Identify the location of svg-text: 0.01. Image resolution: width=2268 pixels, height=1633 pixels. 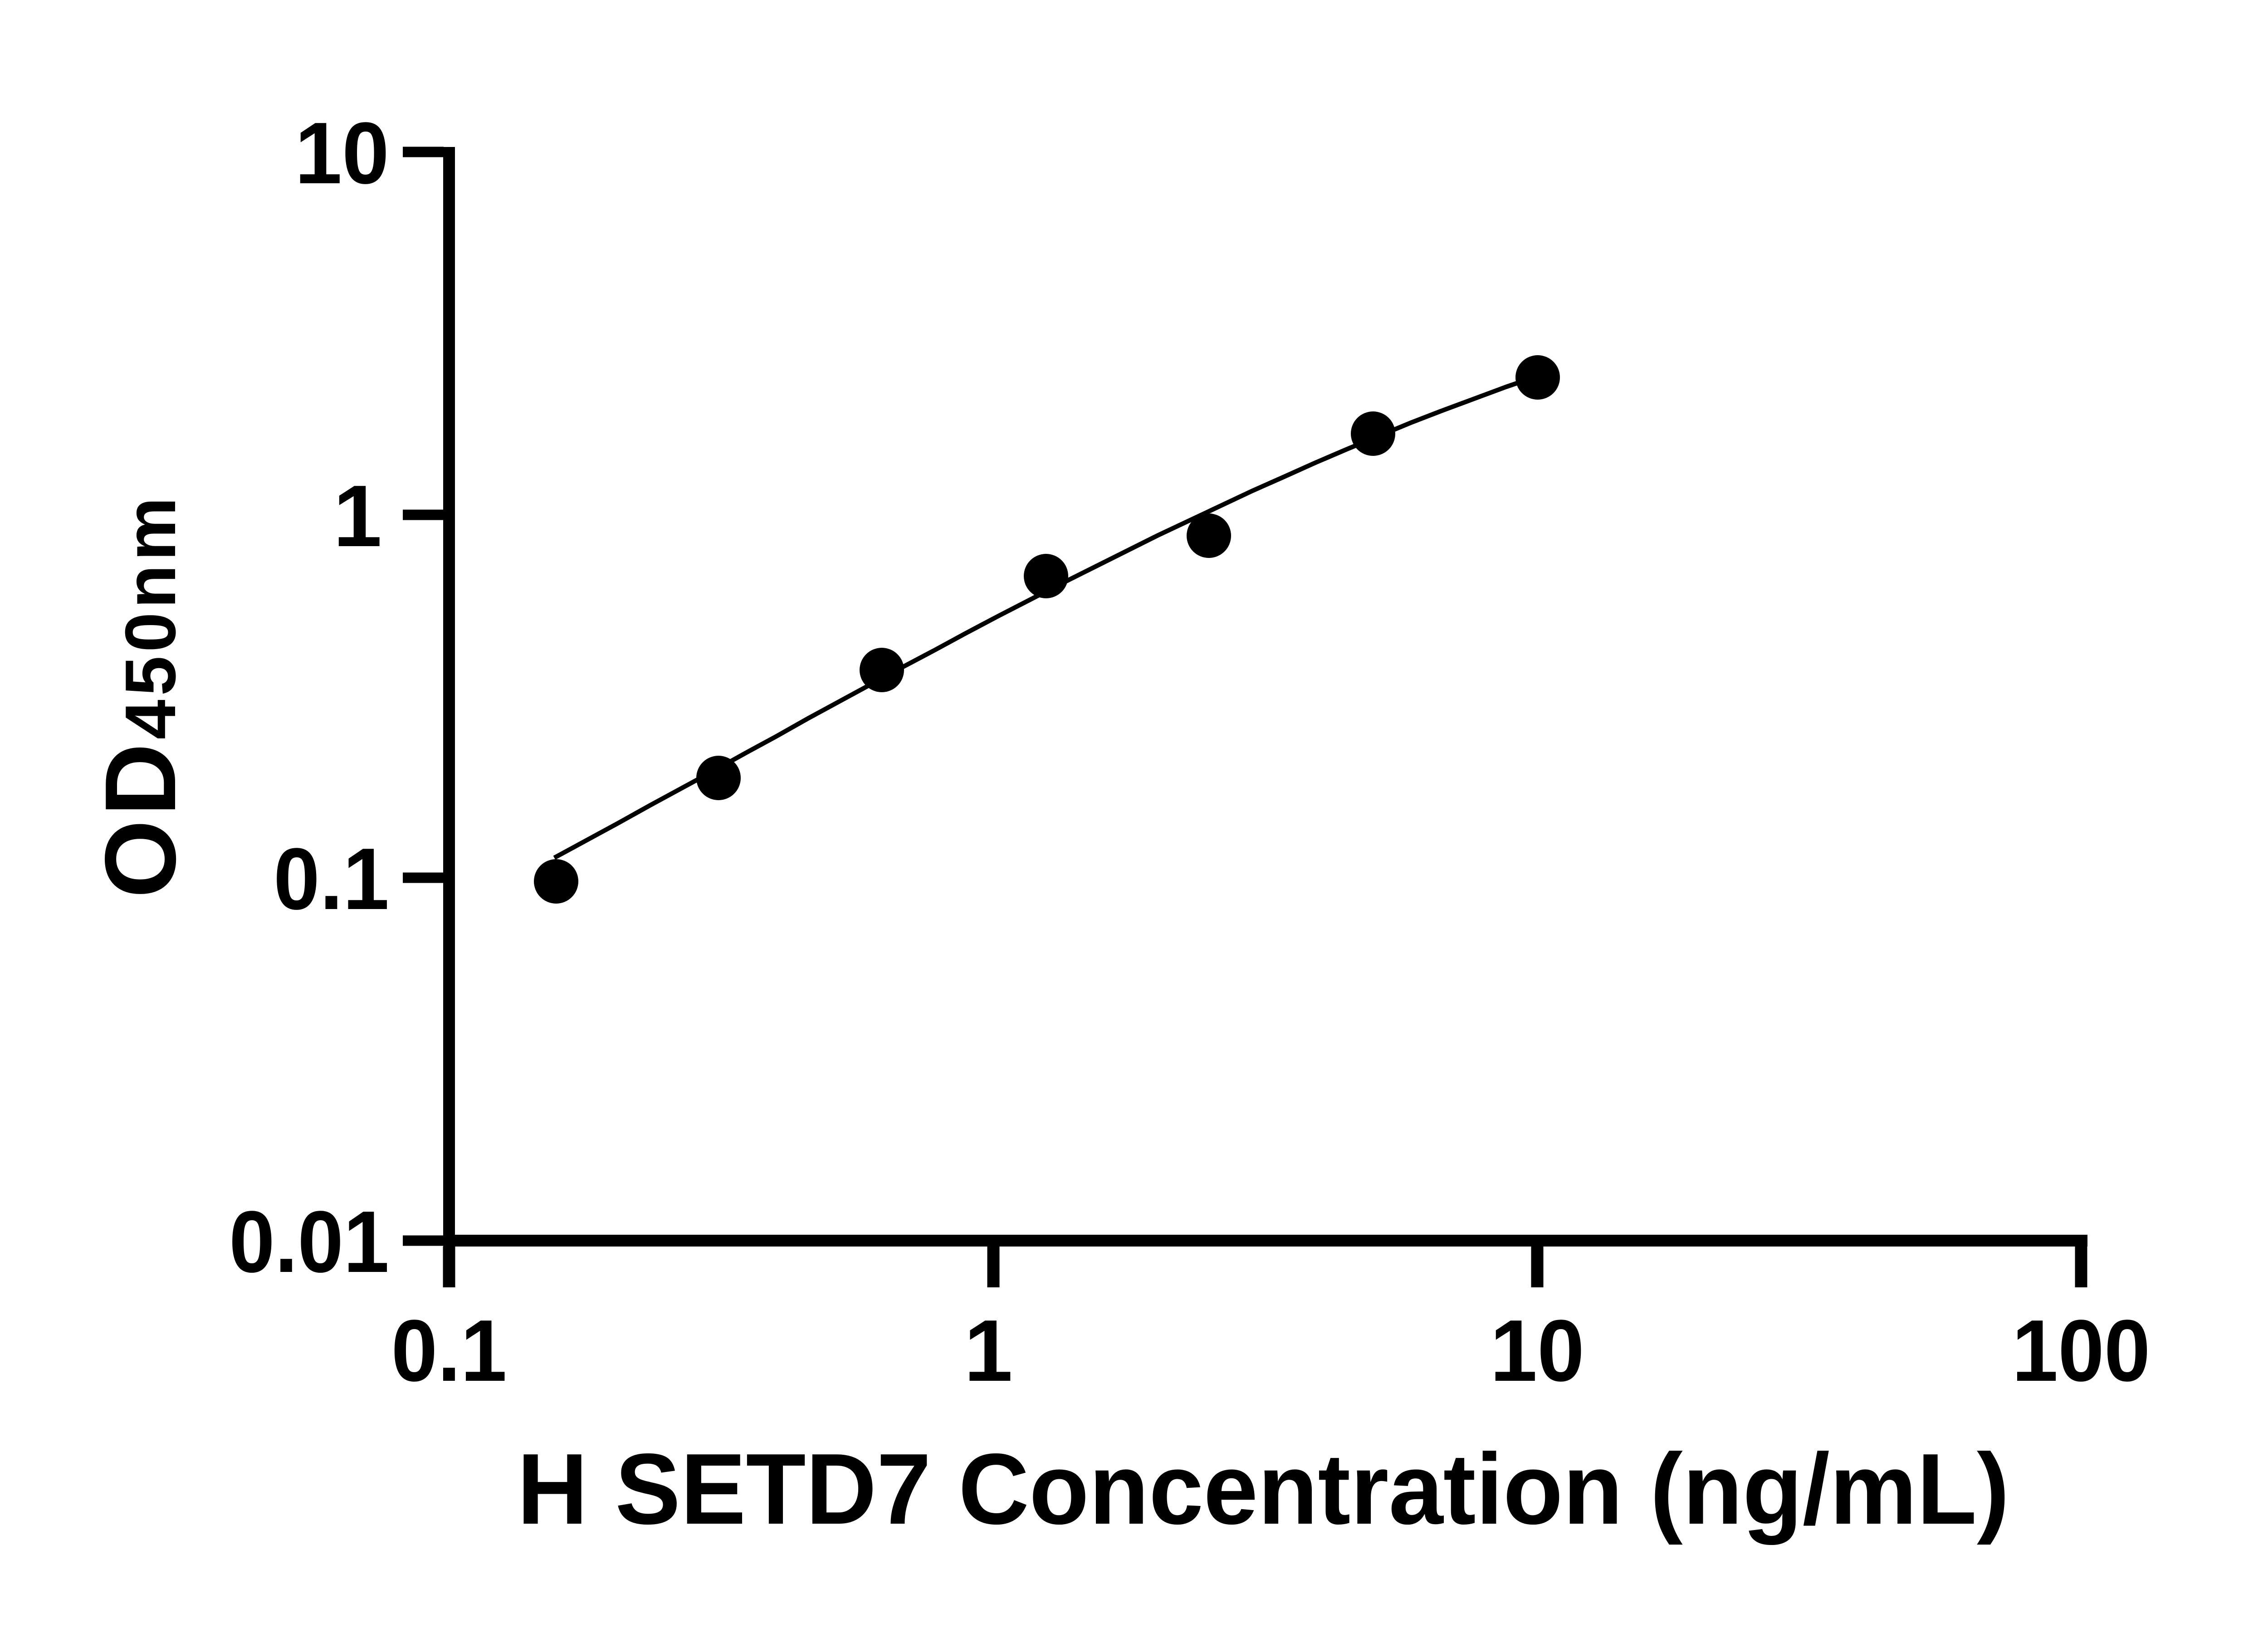
(309, 1242).